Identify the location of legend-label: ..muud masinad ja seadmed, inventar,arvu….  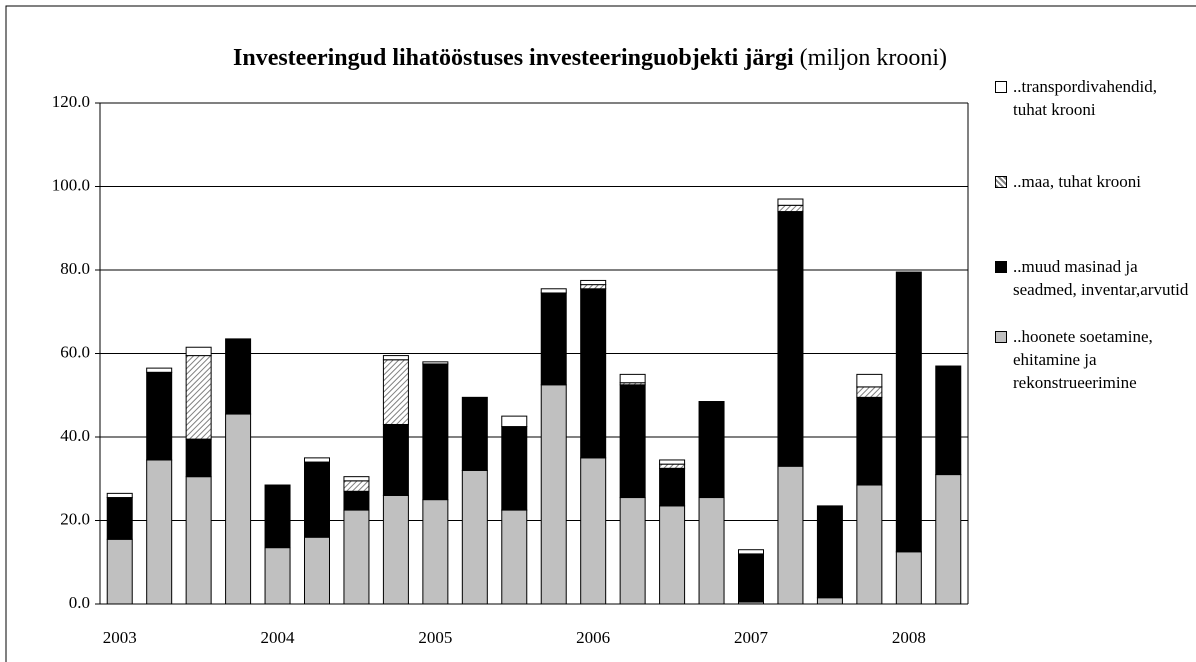
(1101, 278).